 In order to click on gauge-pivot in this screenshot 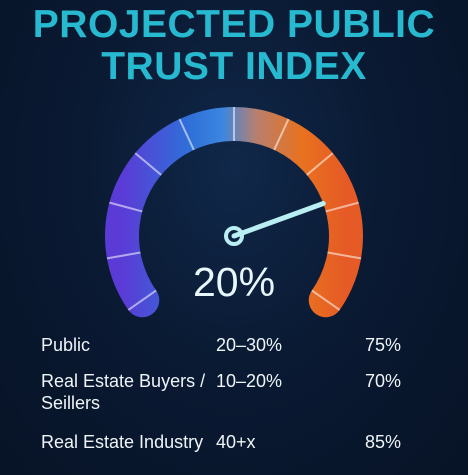, I will do `click(234, 236)`.